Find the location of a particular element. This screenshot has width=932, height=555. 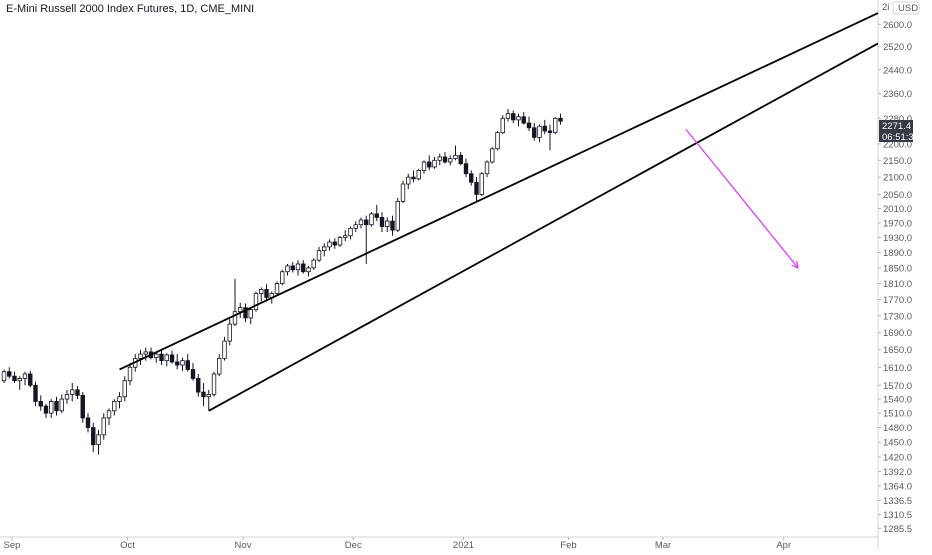

countdown-value: 06:51:31 is located at coordinates (900, 137).